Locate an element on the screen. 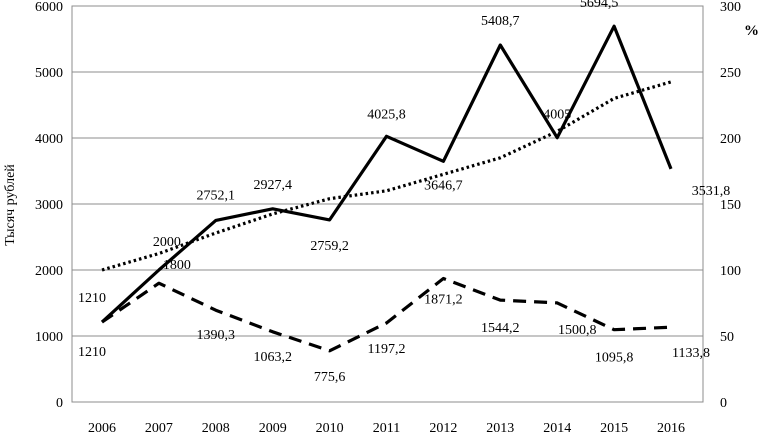 This screenshot has width=767, height=433. data-label: 1197,2 is located at coordinates (387, 349).